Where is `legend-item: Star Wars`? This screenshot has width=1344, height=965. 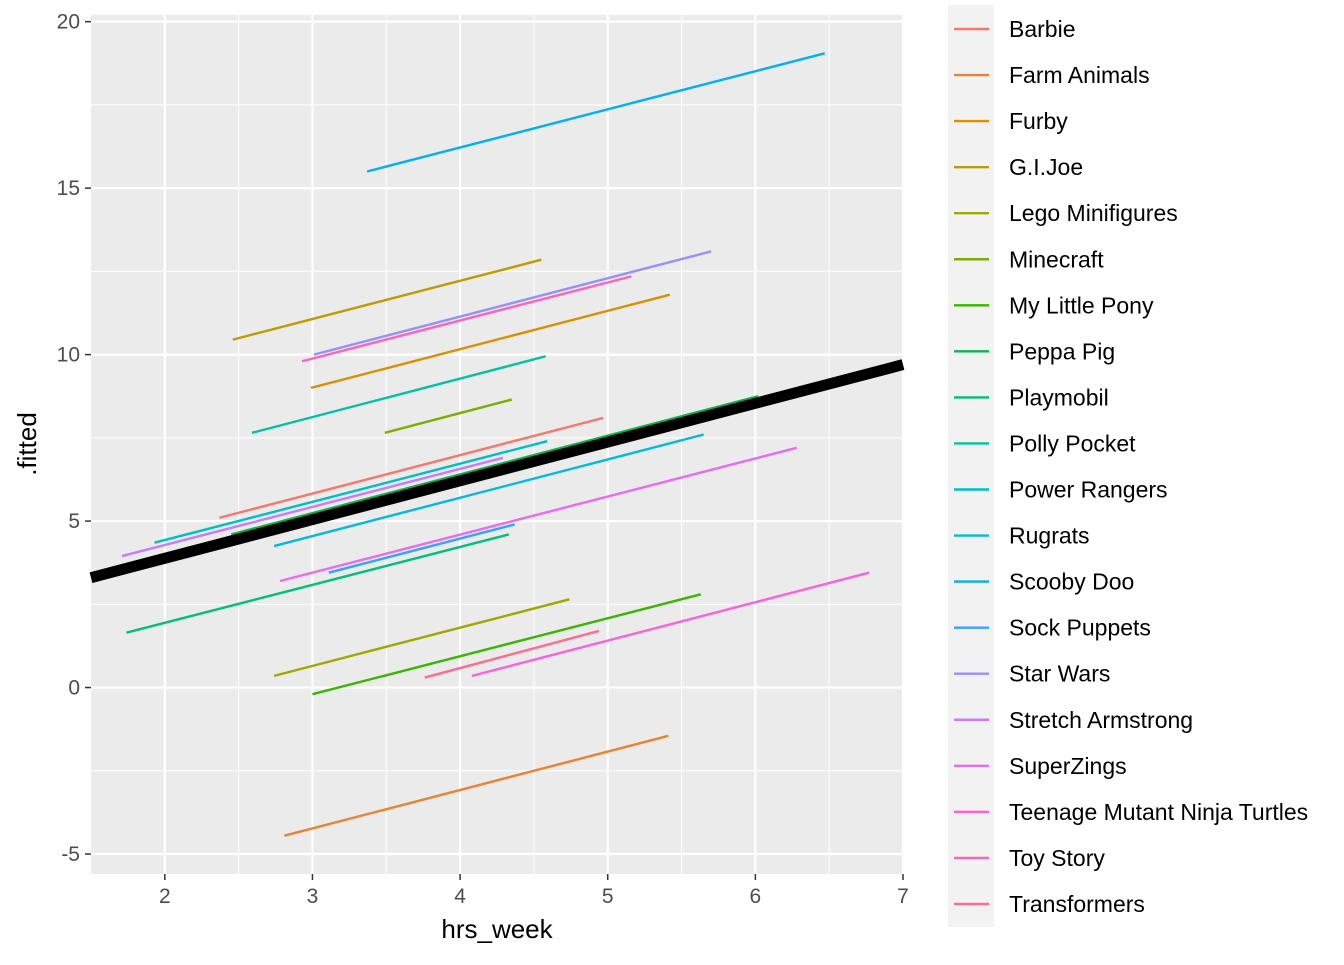 legend-item: Star Wars is located at coordinates (1032, 674).